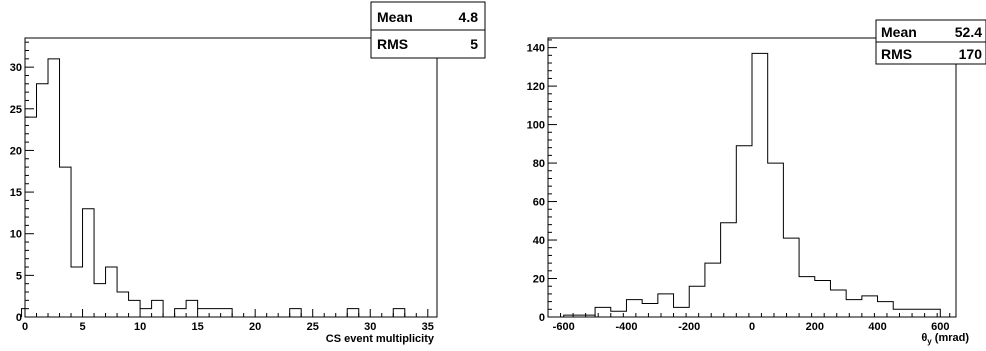 Image resolution: width=986 pixels, height=351 pixels. What do you see at coordinates (564, 327) in the screenshot?
I see `x-tick-label: -600` at bounding box center [564, 327].